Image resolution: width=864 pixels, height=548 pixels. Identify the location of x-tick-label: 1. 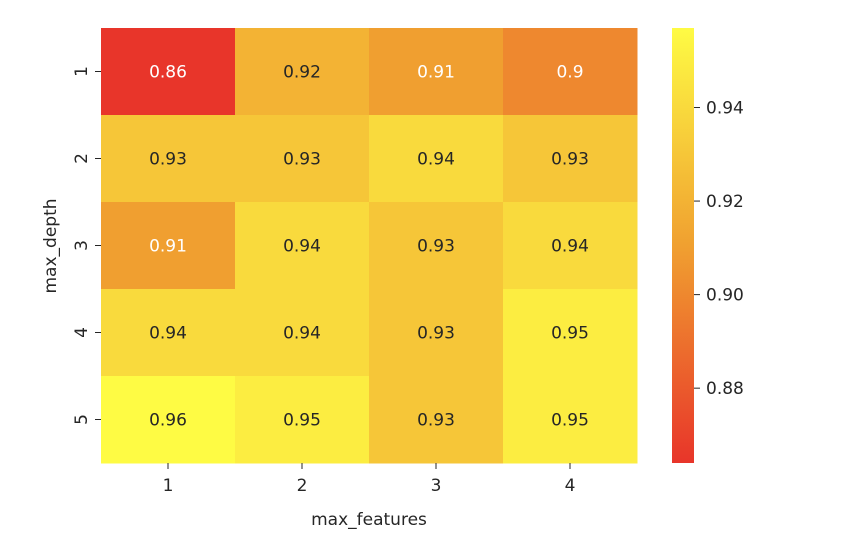
(168, 486).